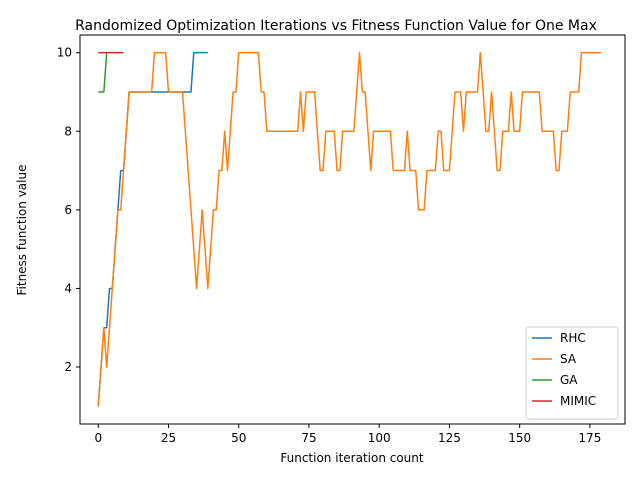 This screenshot has width=640, height=480. Describe the element at coordinates (68, 131) in the screenshot. I see `y-tick-label: 8` at that location.